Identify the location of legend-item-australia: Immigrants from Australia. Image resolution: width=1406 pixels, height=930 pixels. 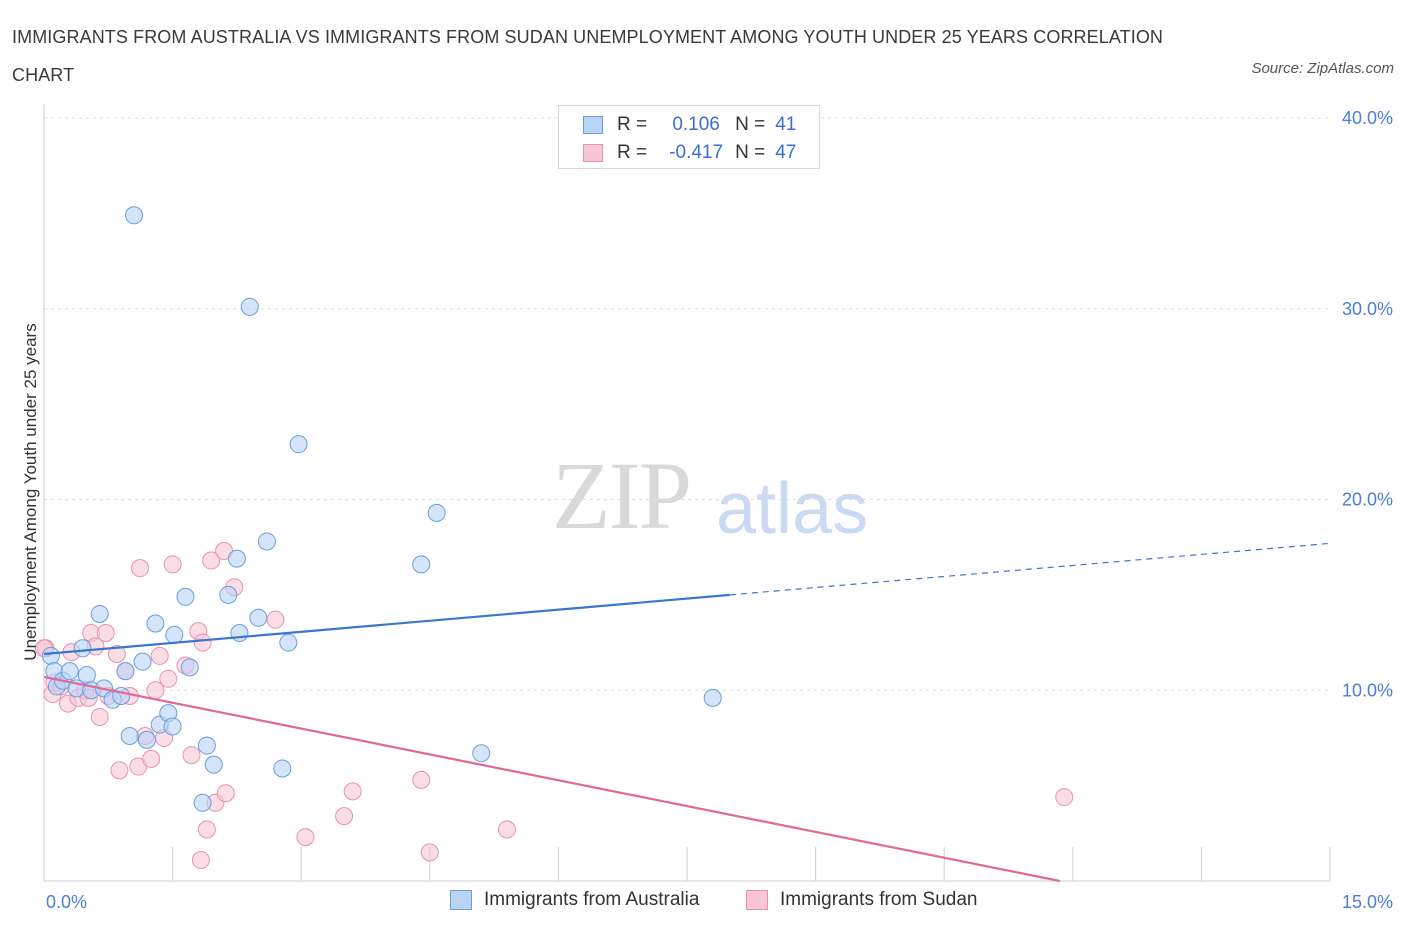
(574, 900).